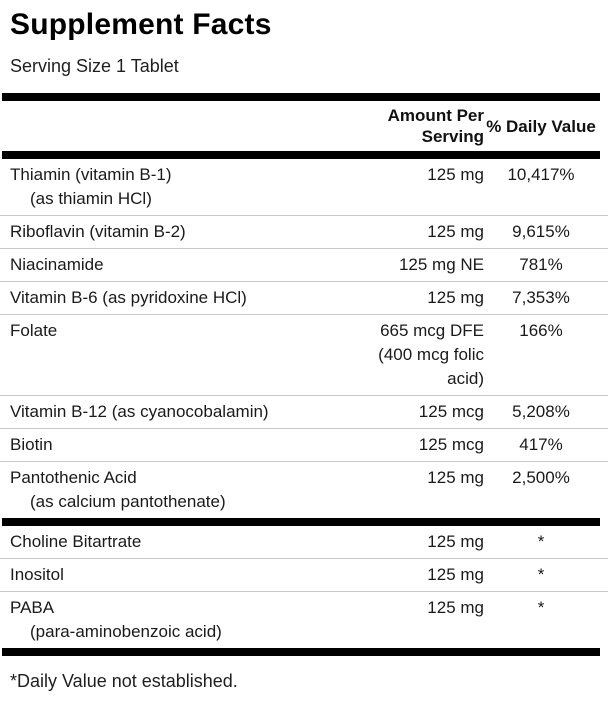 The width and height of the screenshot is (608, 704). What do you see at coordinates (541, 174) in the screenshot?
I see `daily-value: 10,417%` at bounding box center [541, 174].